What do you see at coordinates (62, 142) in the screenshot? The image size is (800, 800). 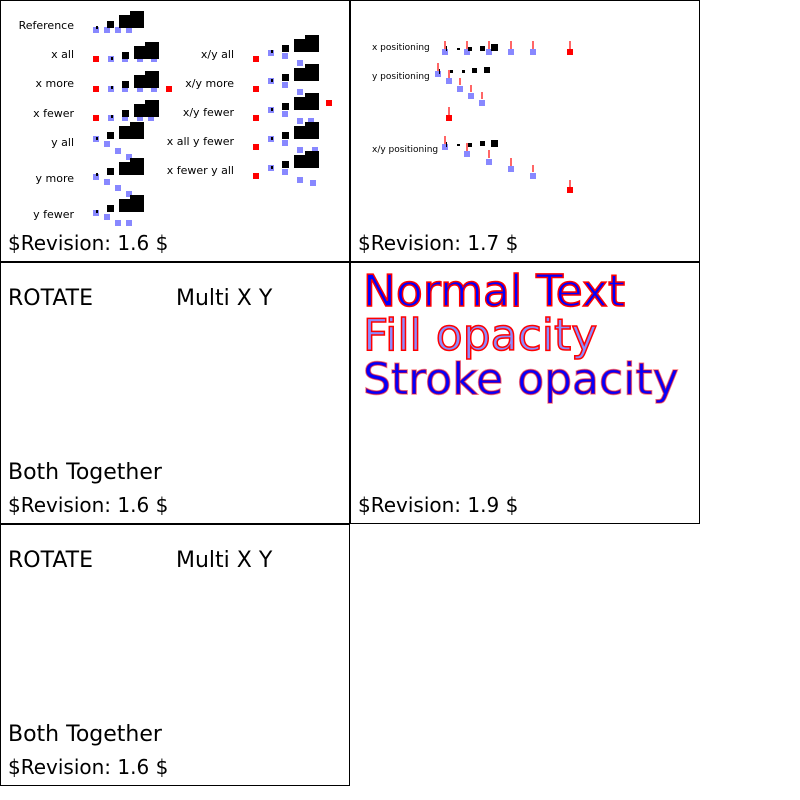 I see `label-y-all: y all` at bounding box center [62, 142].